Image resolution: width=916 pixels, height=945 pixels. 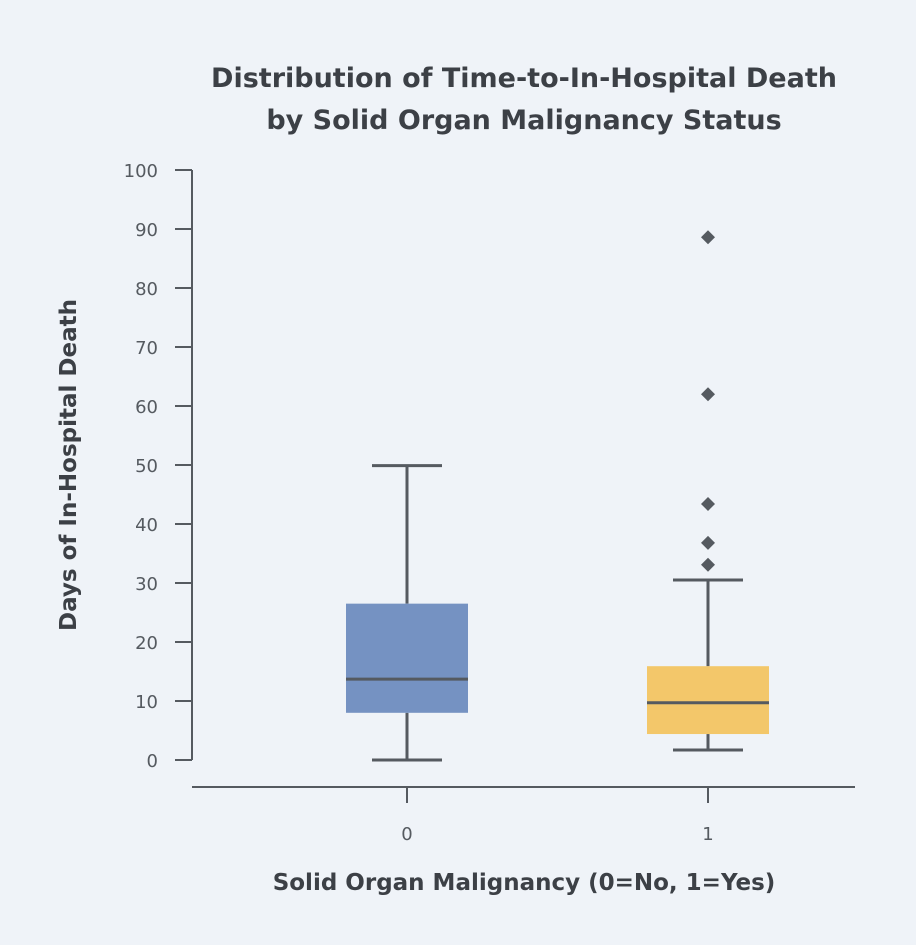 What do you see at coordinates (146, 702) in the screenshot?
I see `y-tick-label: 10` at bounding box center [146, 702].